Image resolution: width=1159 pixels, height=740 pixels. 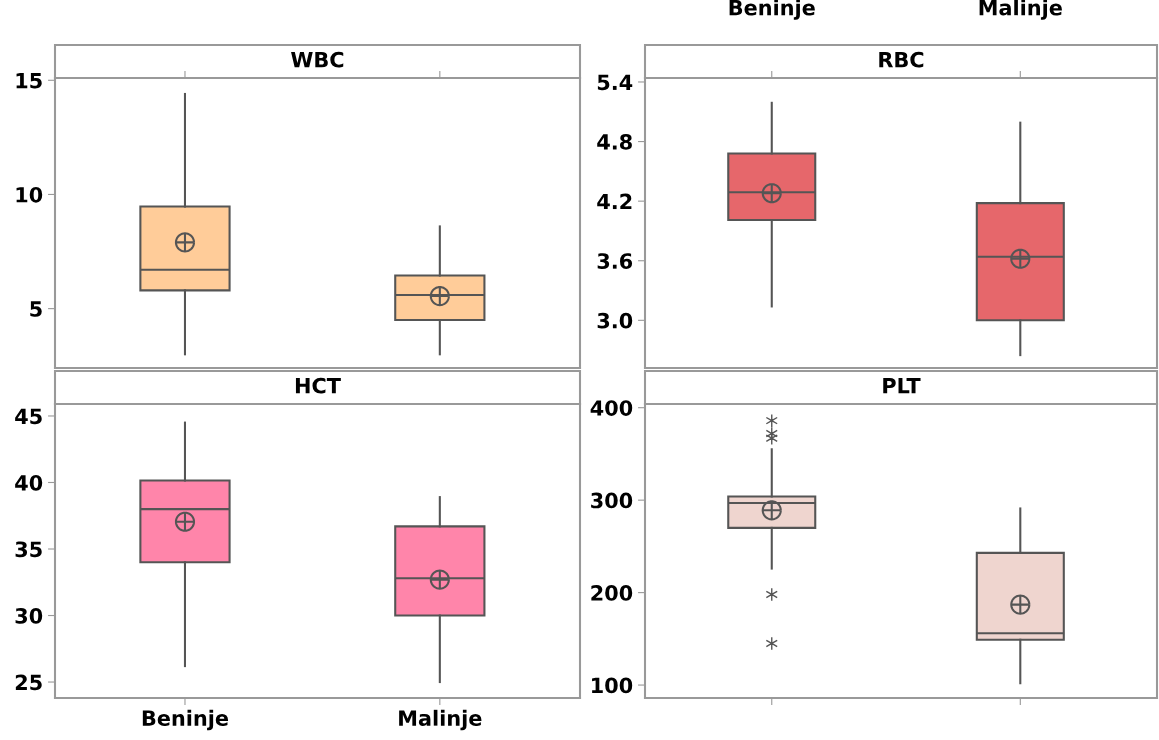 I want to click on y-tick-label: 5, so click(x=36, y=309).